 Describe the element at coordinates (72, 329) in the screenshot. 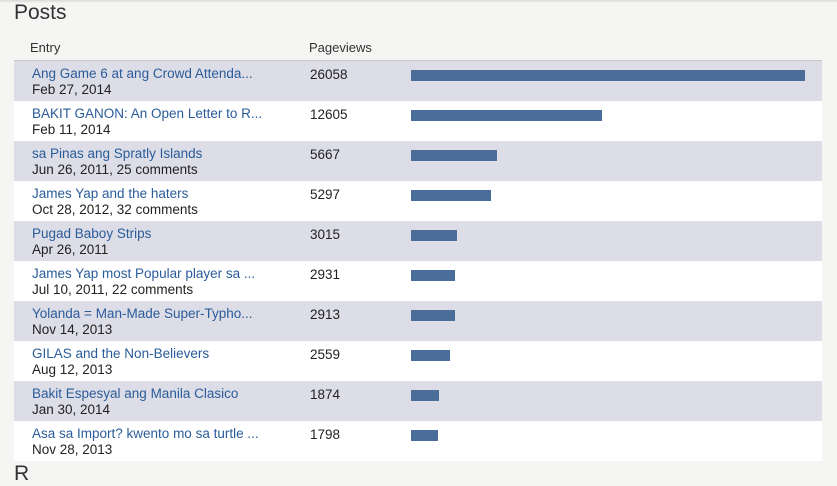

I see `post-meta: Nov 14, 2013` at that location.